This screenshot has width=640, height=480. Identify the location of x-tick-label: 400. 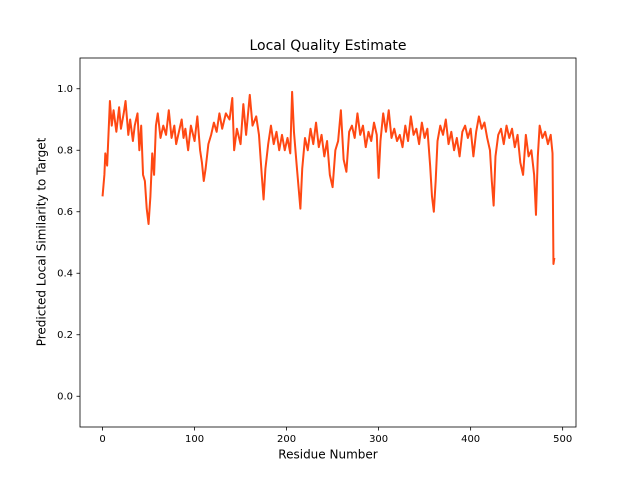
(470, 439).